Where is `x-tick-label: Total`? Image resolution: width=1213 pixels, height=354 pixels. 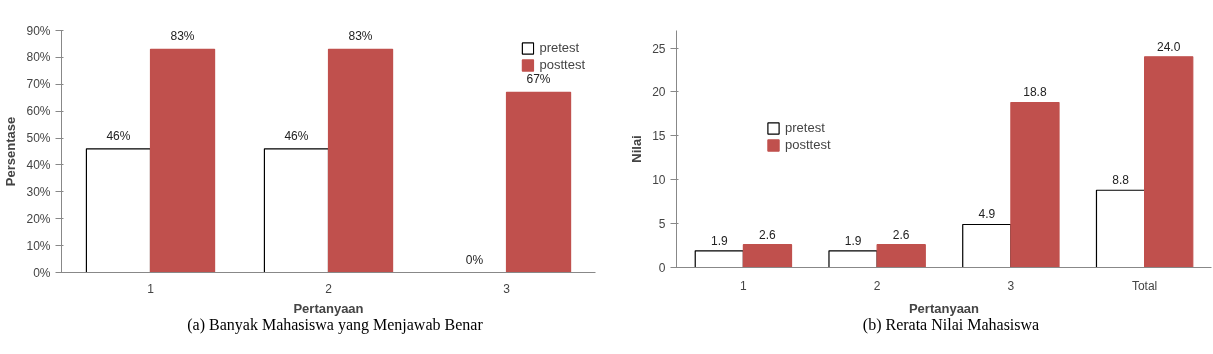
x-tick-label: Total is located at coordinates (1144, 285).